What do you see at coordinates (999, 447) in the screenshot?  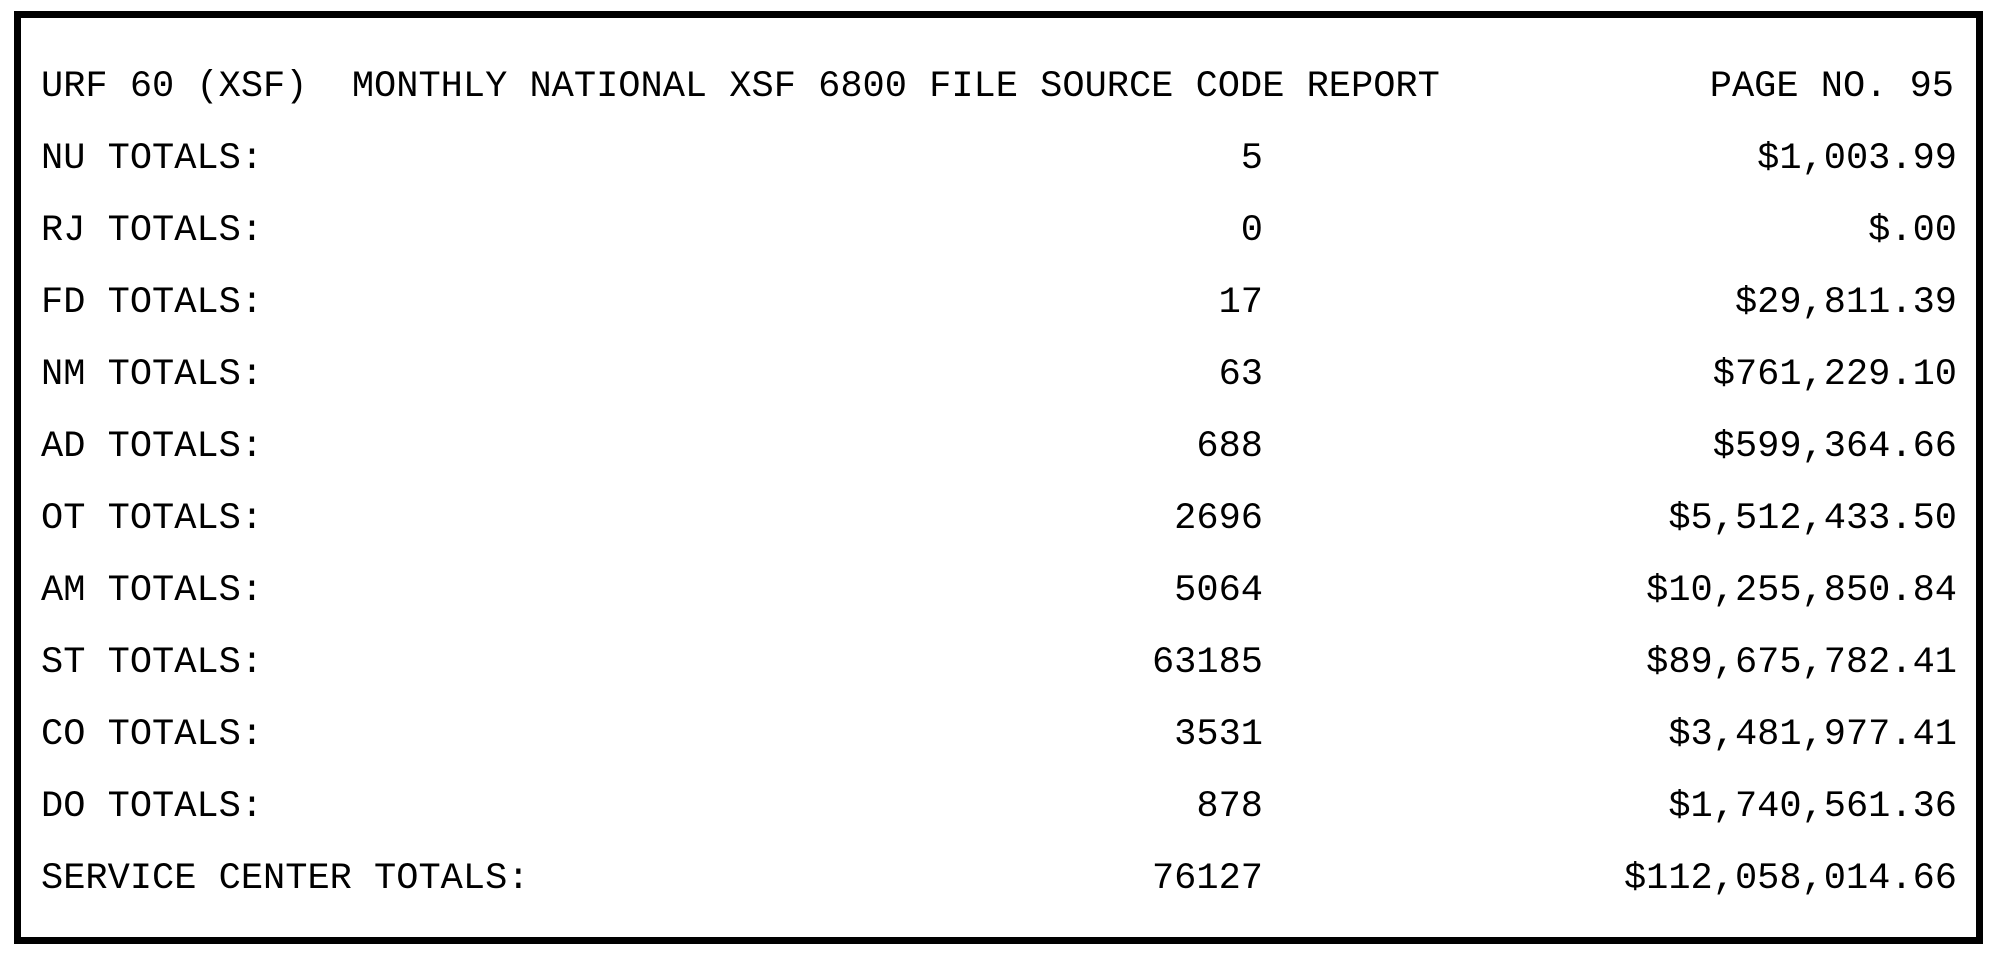 I see `table-row: AD TOTALS: 688 $599,364.66` at bounding box center [999, 447].